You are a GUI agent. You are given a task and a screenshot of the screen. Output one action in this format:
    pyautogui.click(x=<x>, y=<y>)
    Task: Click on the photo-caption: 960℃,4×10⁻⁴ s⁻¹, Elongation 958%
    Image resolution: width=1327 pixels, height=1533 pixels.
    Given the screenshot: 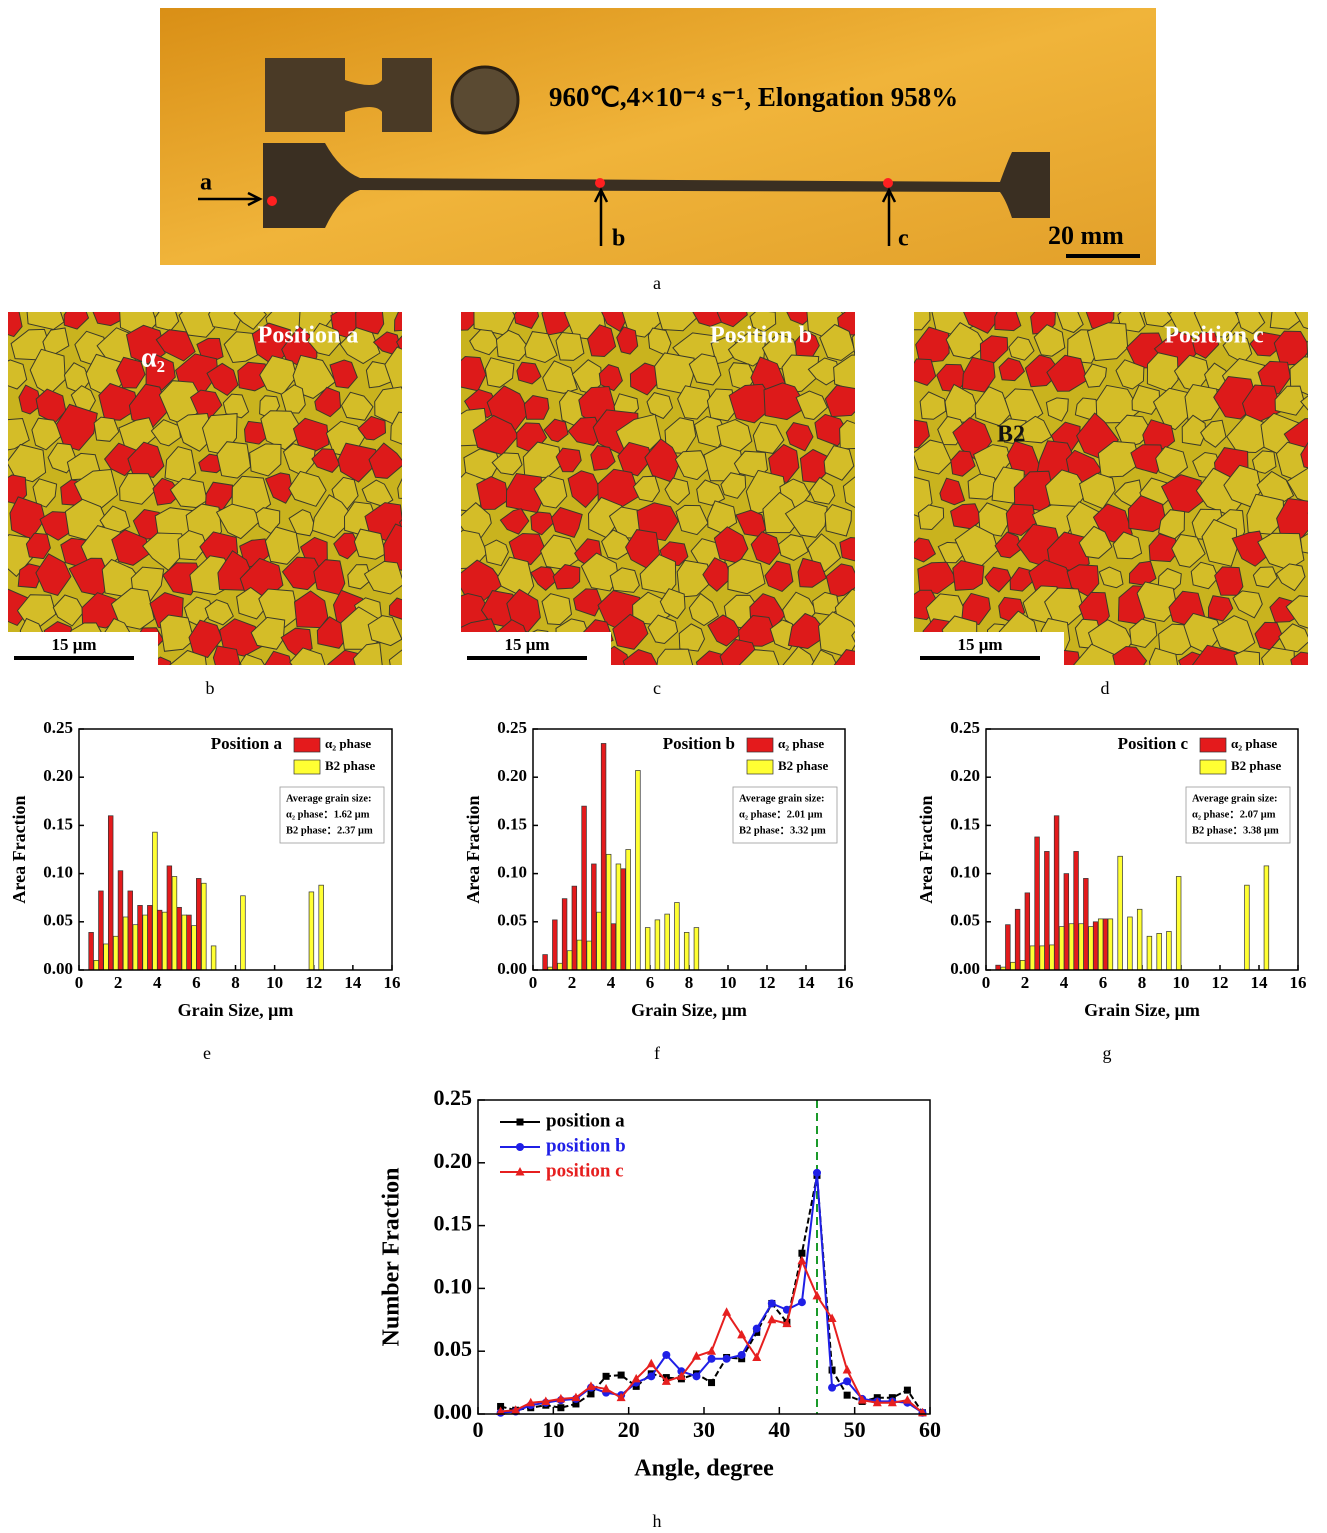 What is the action you would take?
    pyautogui.click(x=753, y=97)
    